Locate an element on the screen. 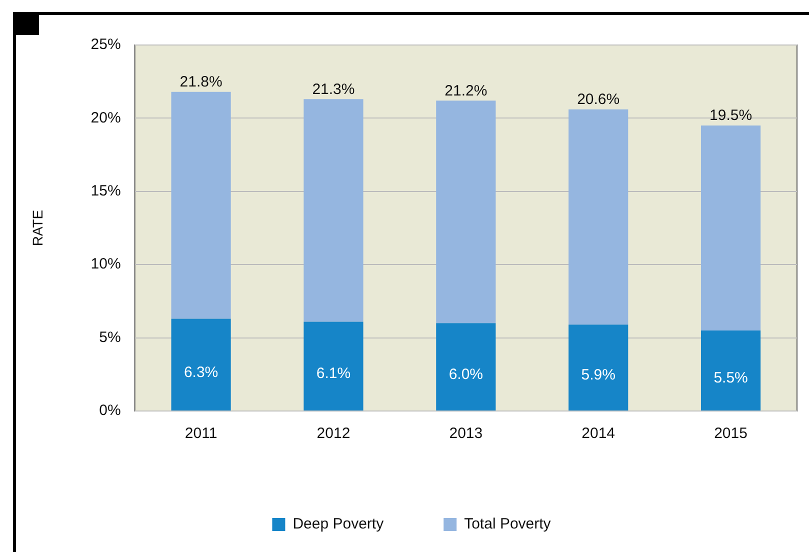  data-label: 6.0% is located at coordinates (466, 374).